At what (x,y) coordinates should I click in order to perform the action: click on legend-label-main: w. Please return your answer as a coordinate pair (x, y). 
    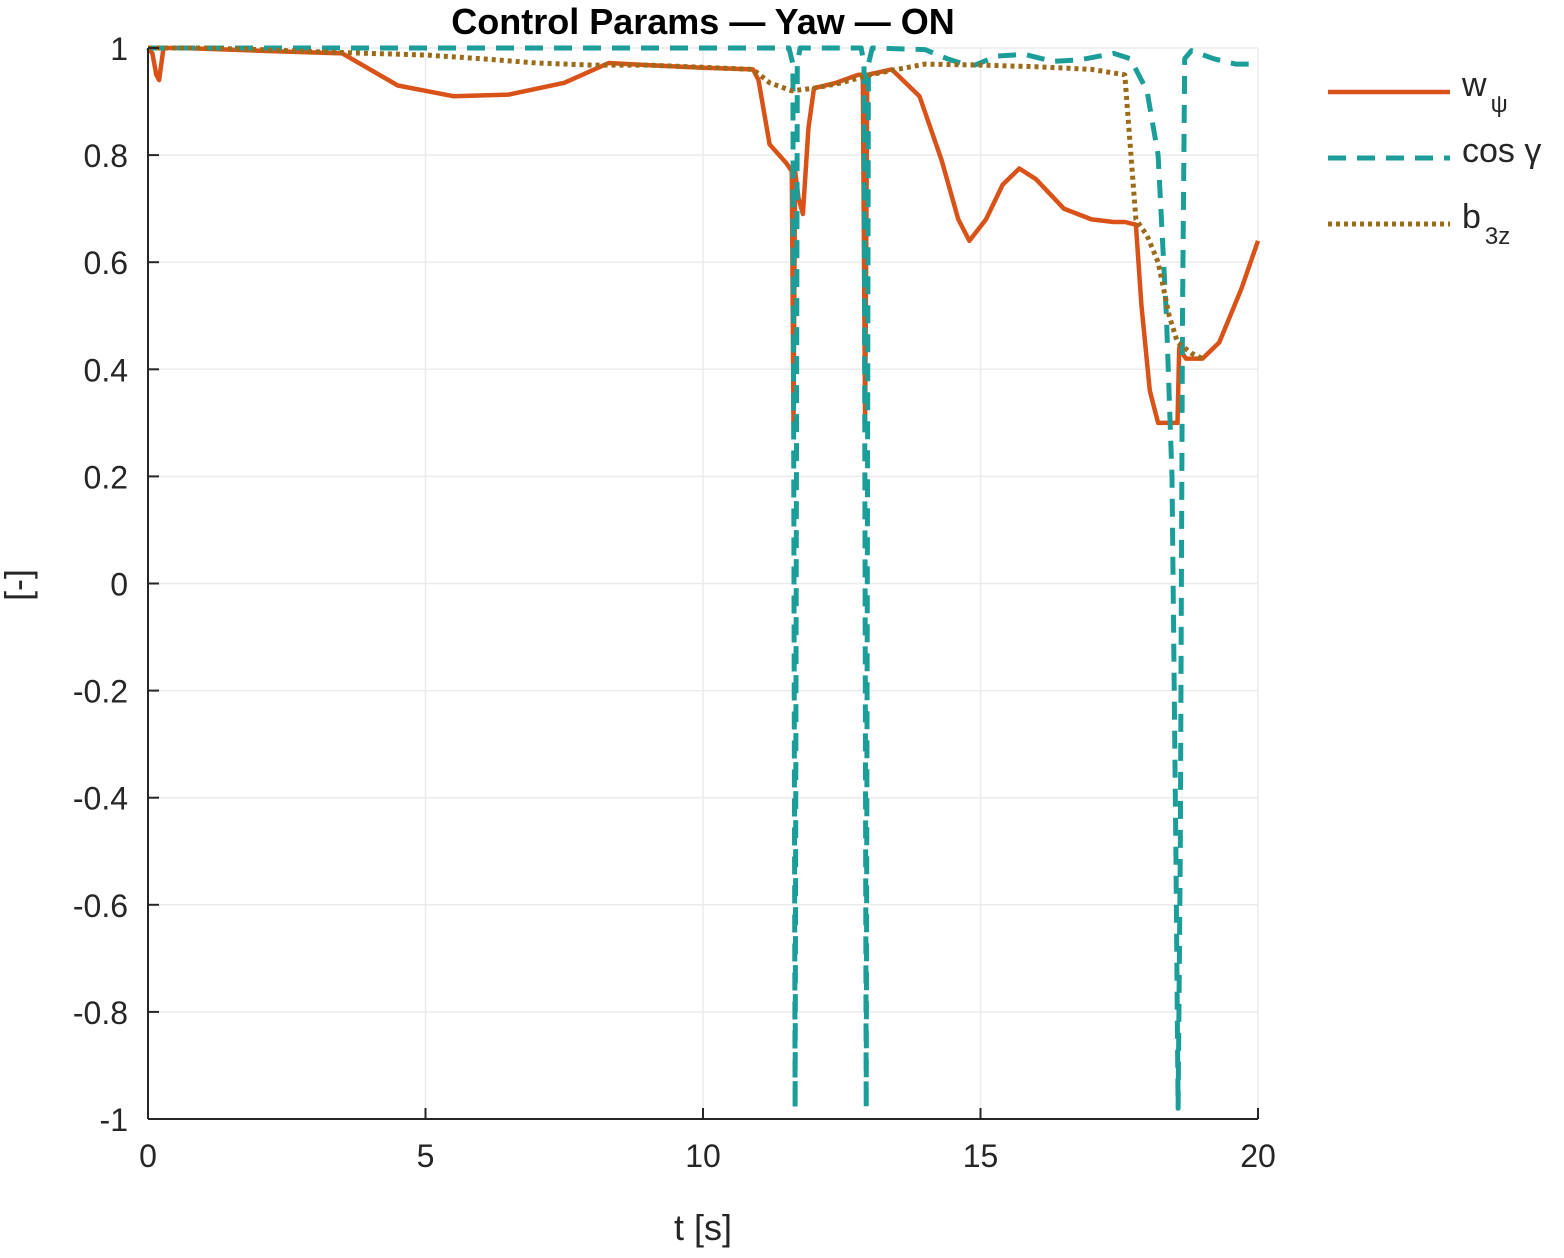
    Looking at the image, I should click on (1474, 85).